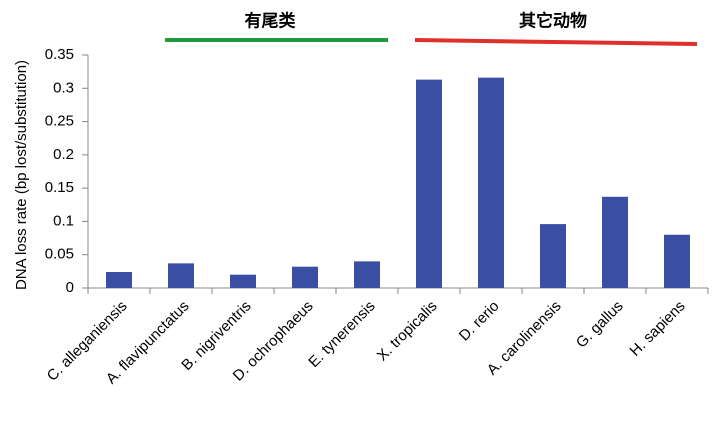 The image size is (719, 433). I want to click on y-tick-label: 0.25, so click(59, 121).